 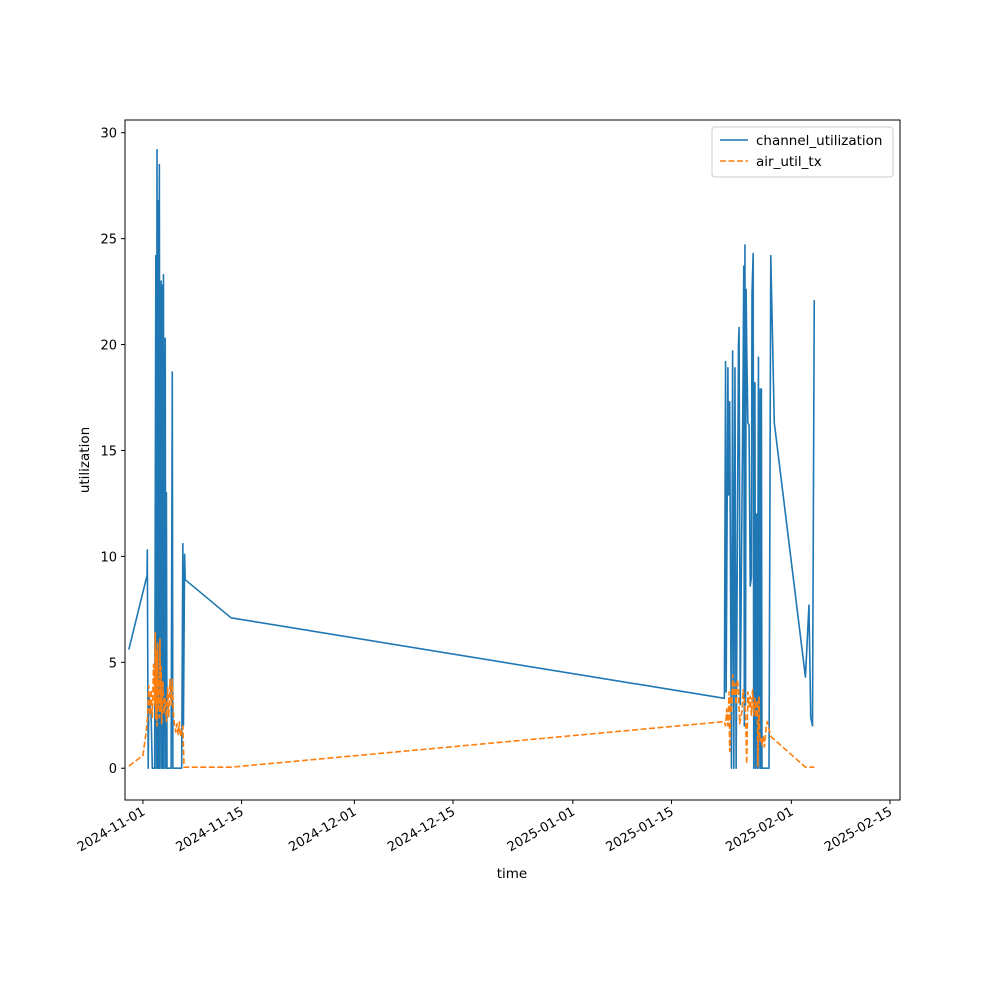 I want to click on legend: channel_utilization air_util_tx, so click(x=802, y=152).